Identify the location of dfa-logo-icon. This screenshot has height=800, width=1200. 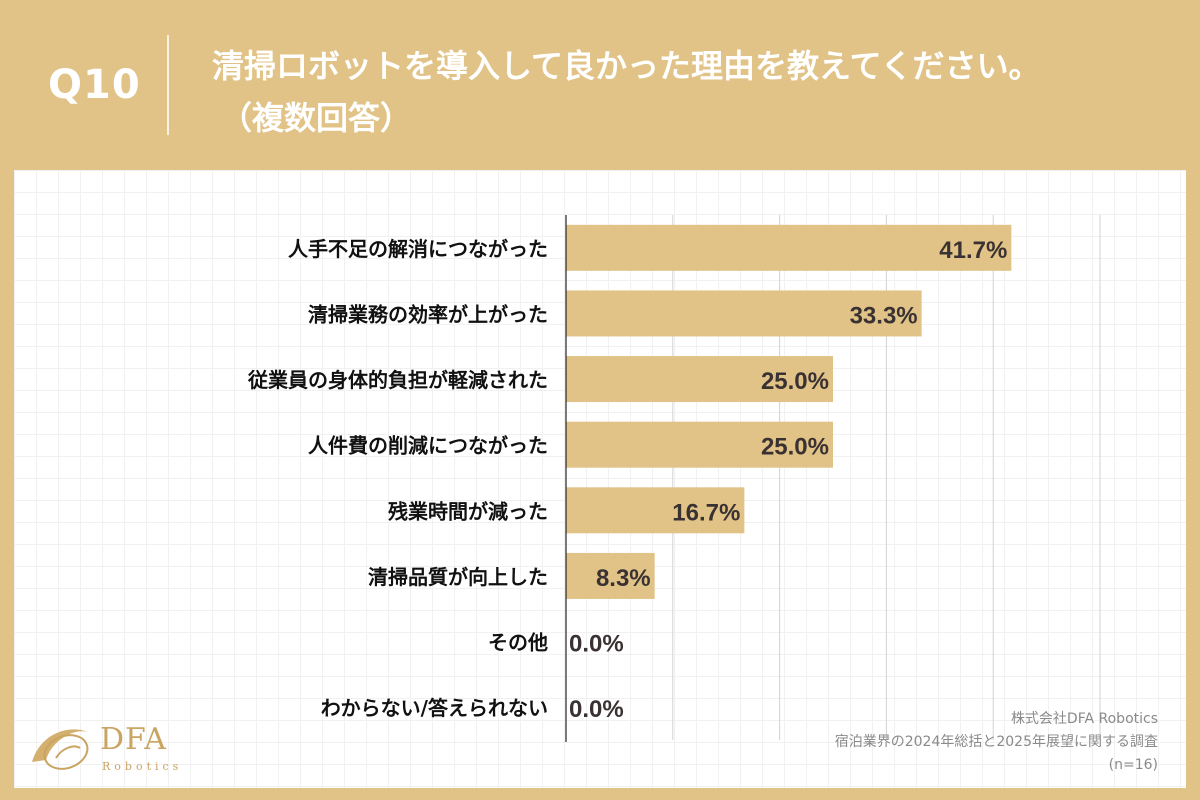
(60, 749).